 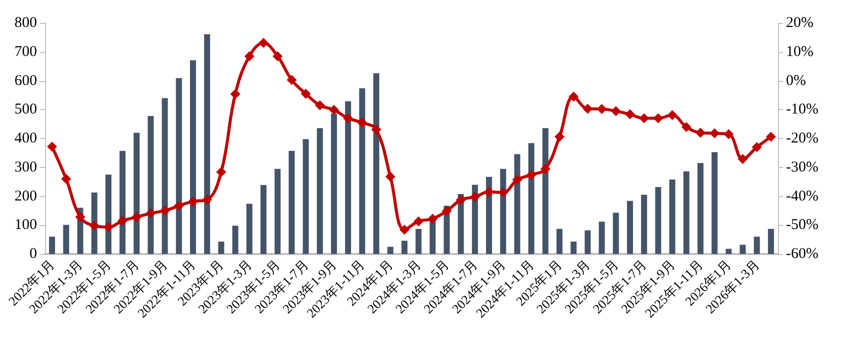 What do you see at coordinates (802, 167) in the screenshot?
I see `y2-tick-label: -30%` at bounding box center [802, 167].